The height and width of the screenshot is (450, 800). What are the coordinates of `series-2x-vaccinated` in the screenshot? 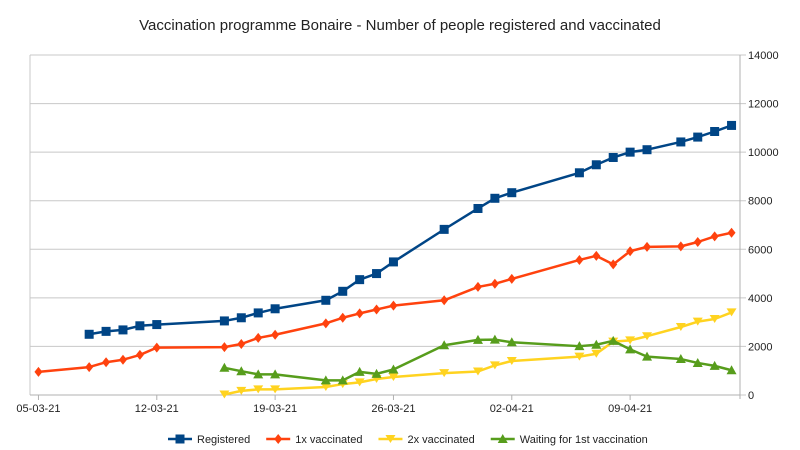 It's located at (478, 353).